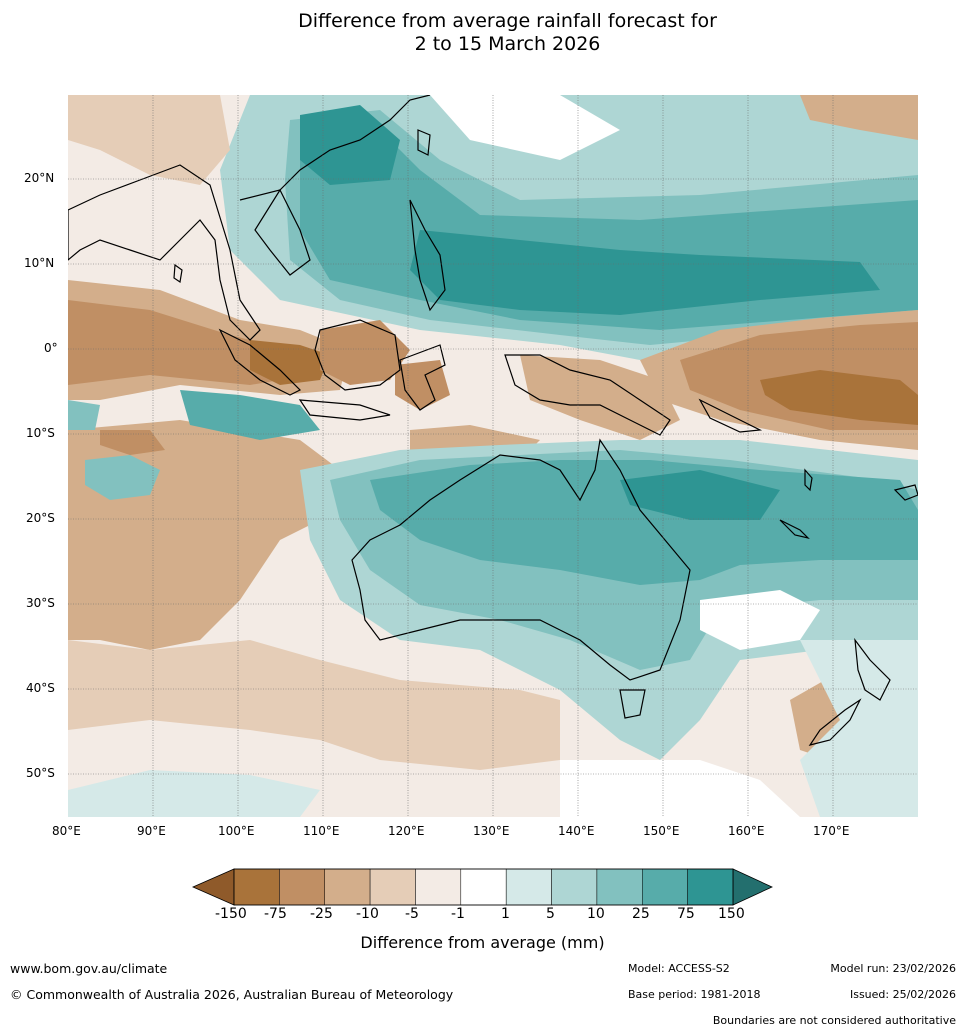  What do you see at coordinates (831, 831) in the screenshot?
I see `lon-label-170e: 170°E` at bounding box center [831, 831].